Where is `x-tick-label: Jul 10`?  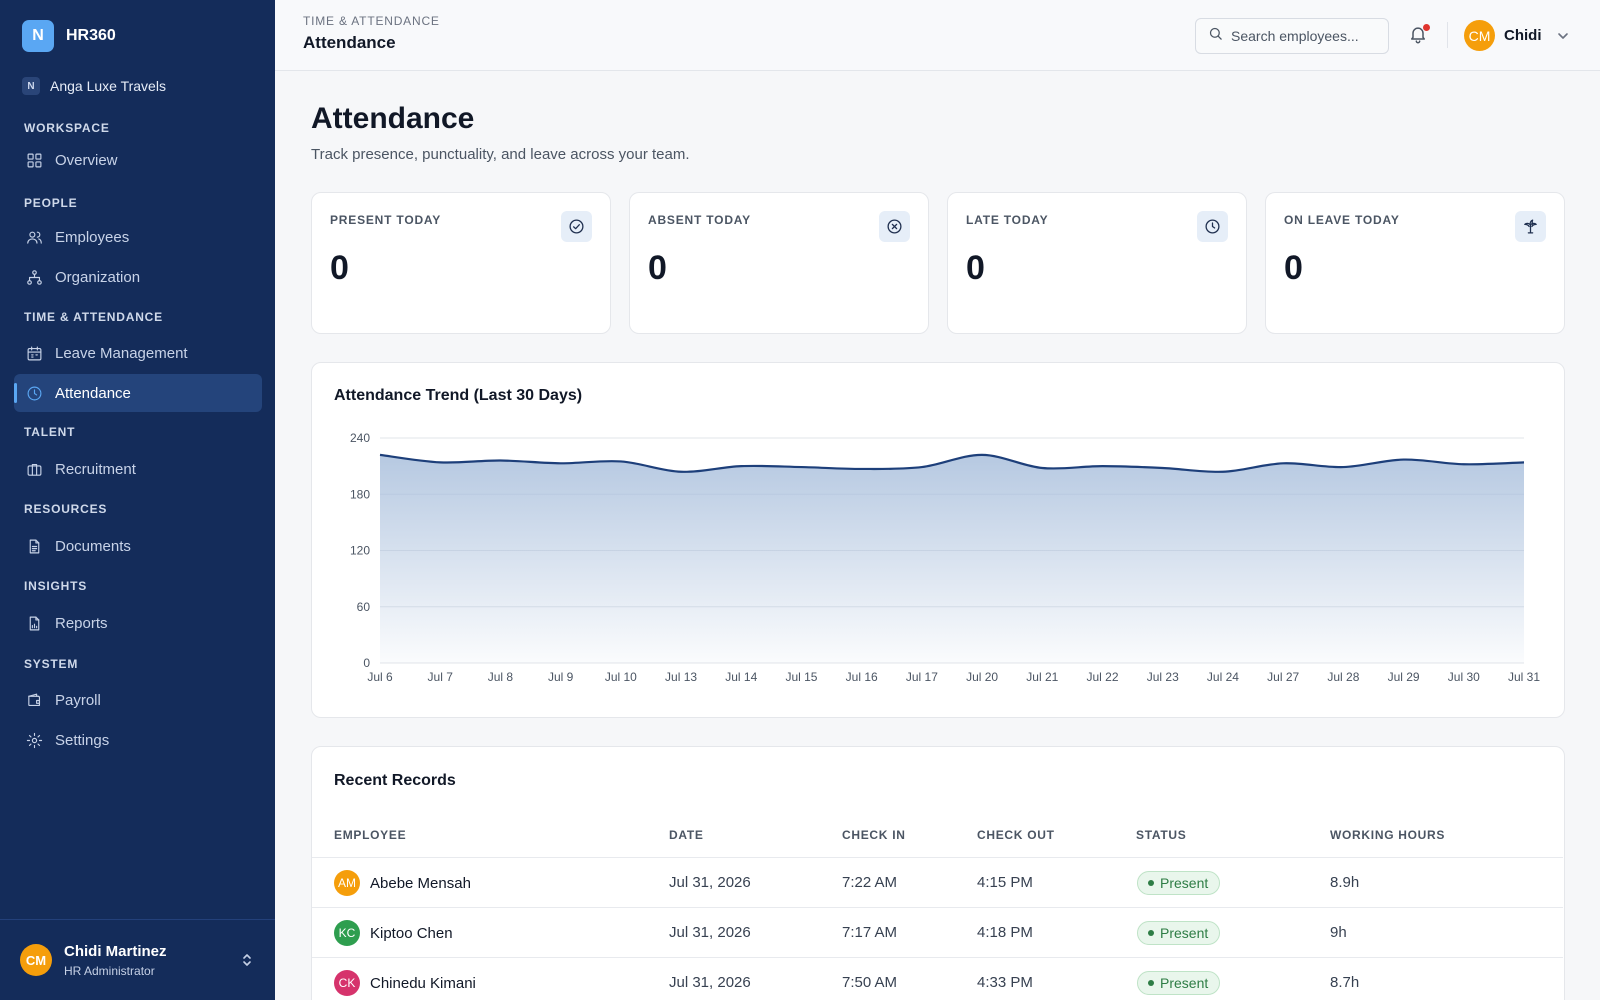 x-tick-label: Jul 10 is located at coordinates (621, 677).